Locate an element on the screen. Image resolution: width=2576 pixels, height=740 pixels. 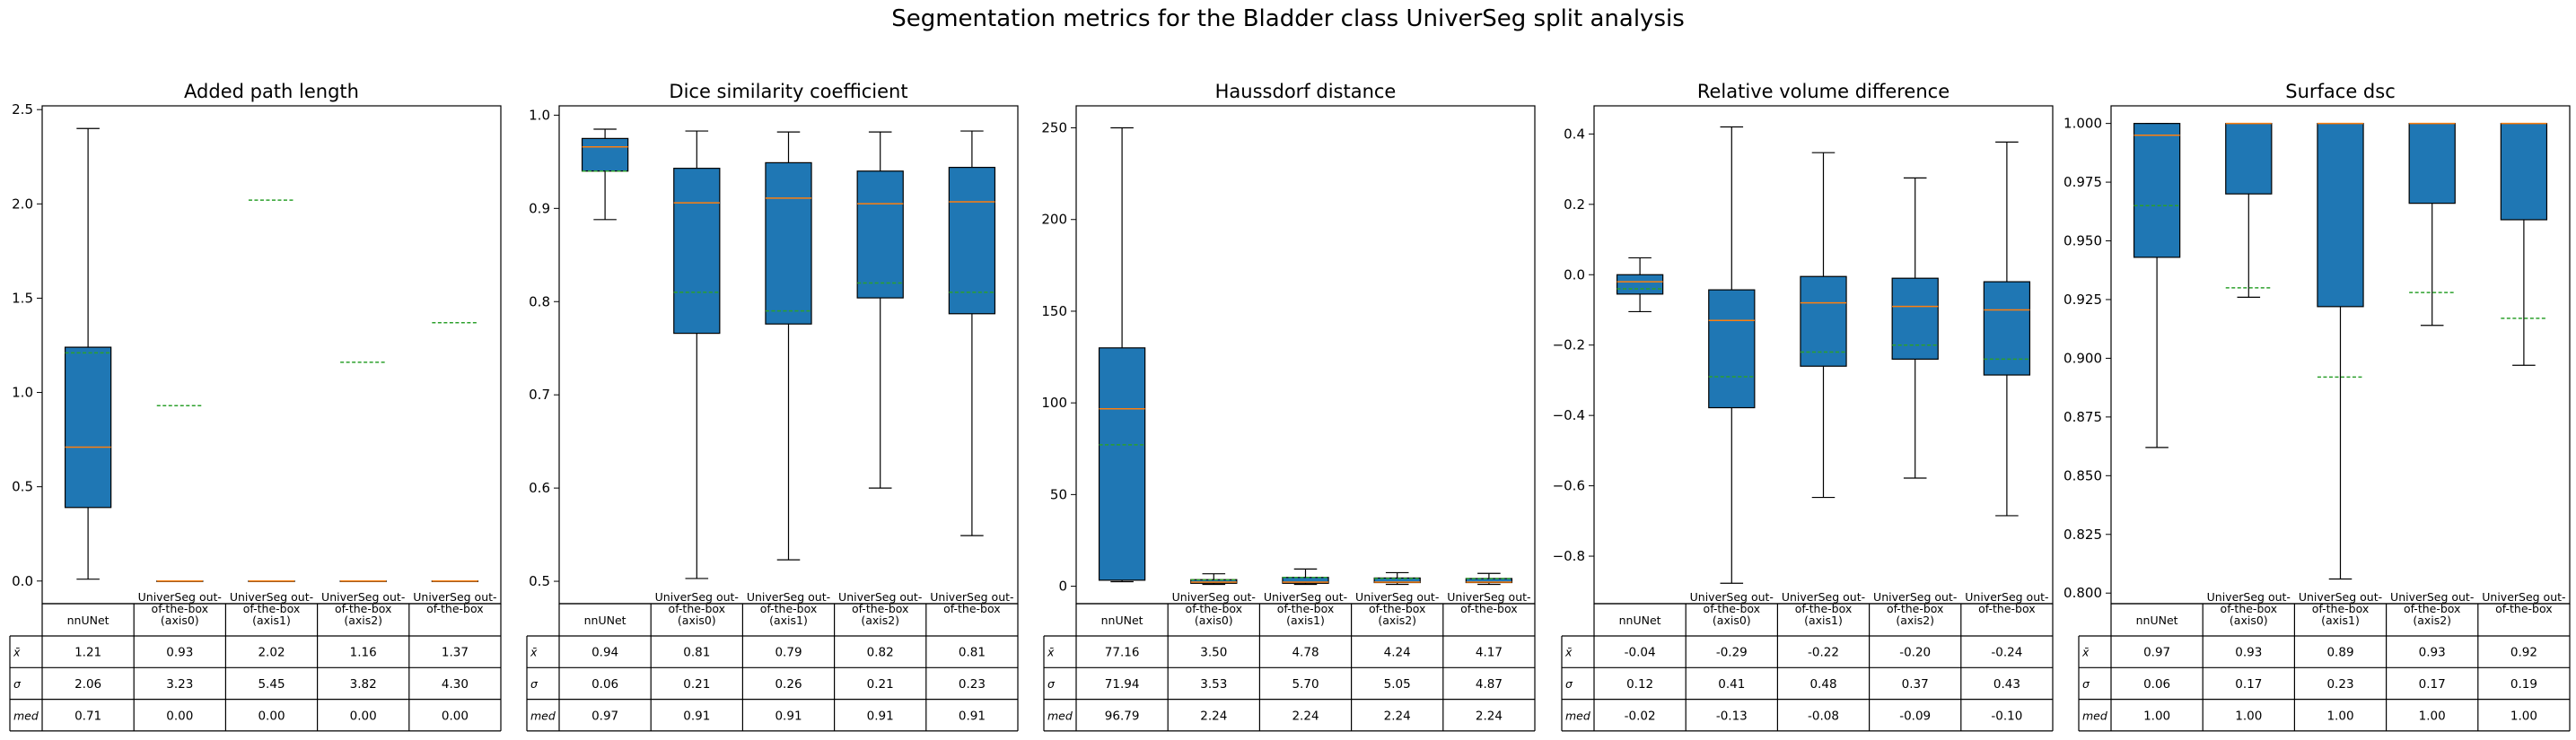
table-cell: 4.24 is located at coordinates (1397, 653).